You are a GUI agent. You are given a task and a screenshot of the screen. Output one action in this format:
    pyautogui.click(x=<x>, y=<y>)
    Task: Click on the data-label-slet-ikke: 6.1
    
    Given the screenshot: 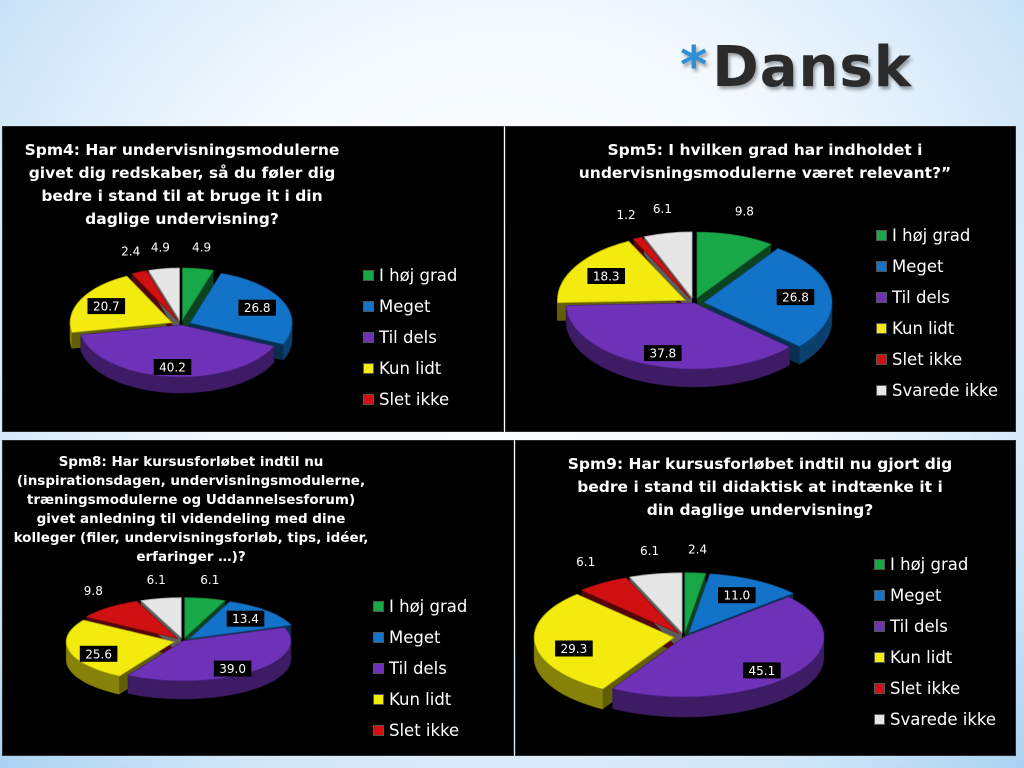 What is the action you would take?
    pyautogui.click(x=585, y=562)
    